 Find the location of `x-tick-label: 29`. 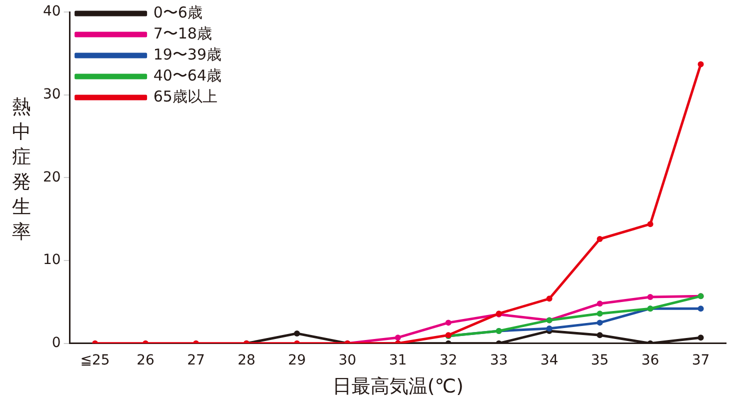

x-tick-label: 29 is located at coordinates (297, 360).